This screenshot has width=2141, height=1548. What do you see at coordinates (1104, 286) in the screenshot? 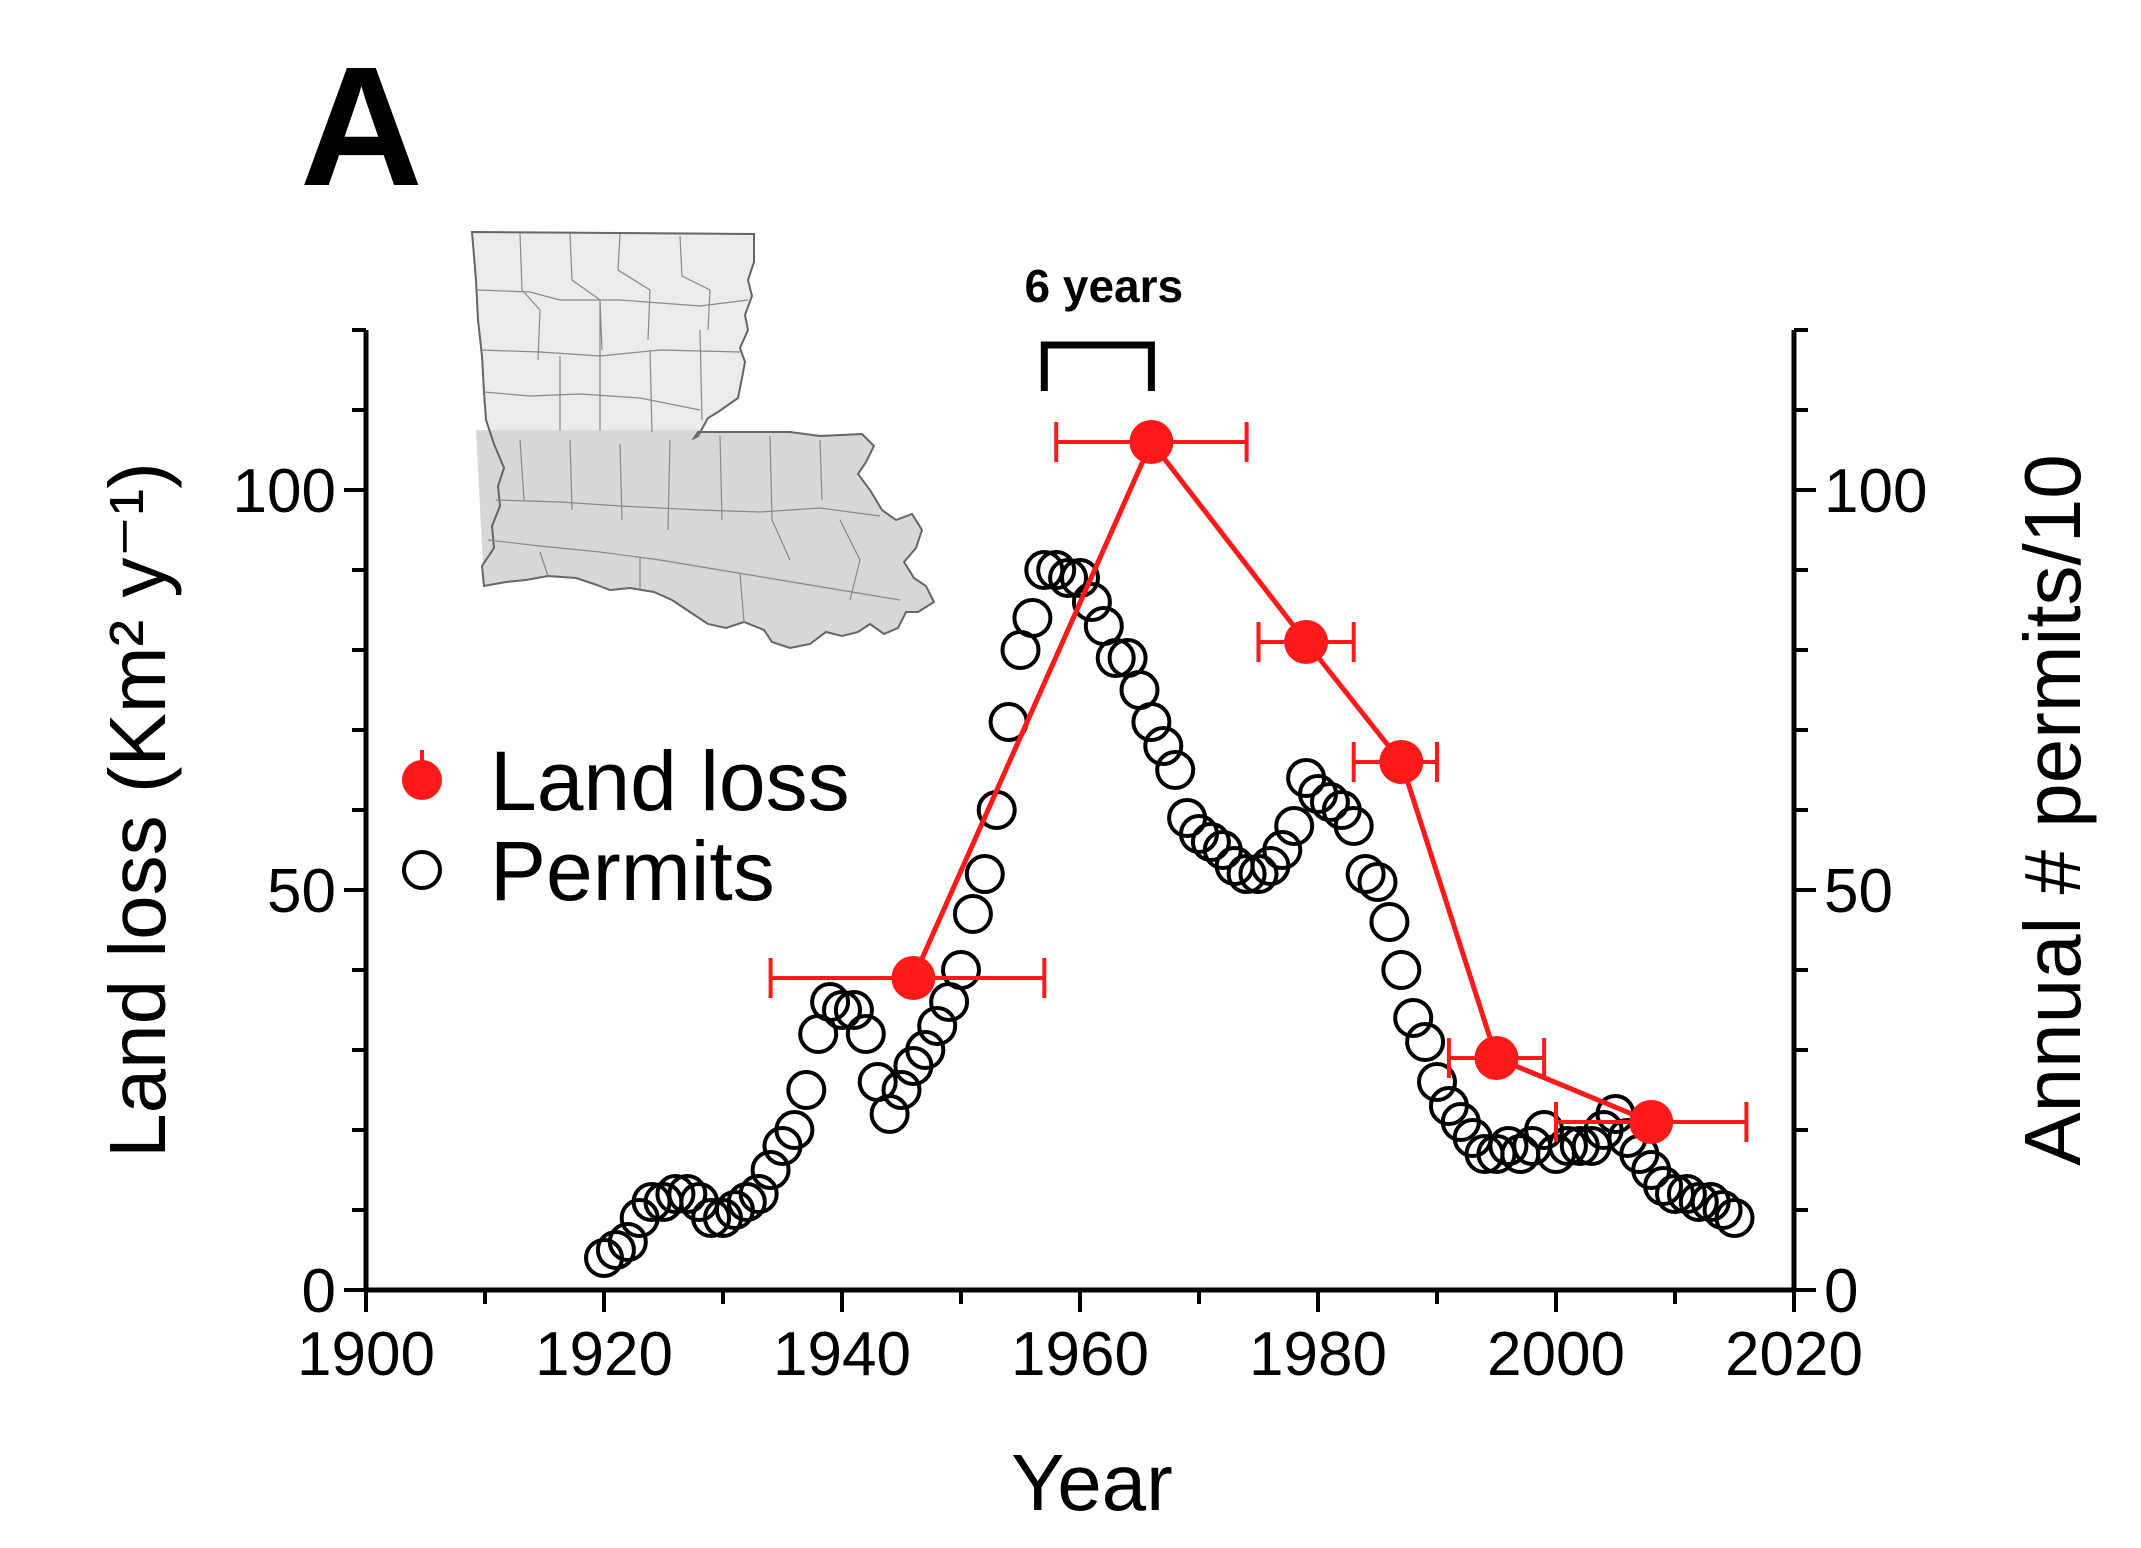
I see `bracket-label: 6 years` at bounding box center [1104, 286].